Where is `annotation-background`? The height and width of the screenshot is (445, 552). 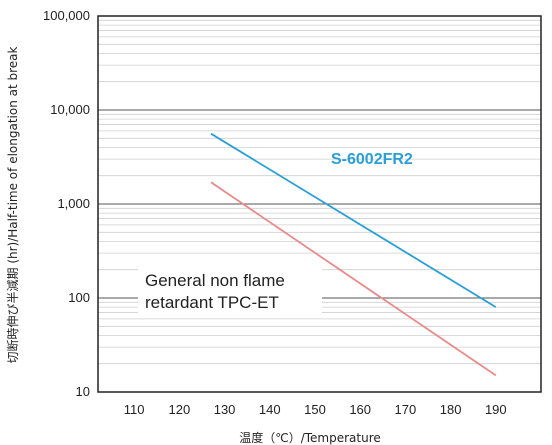
annotation-background is located at coordinates (230, 290).